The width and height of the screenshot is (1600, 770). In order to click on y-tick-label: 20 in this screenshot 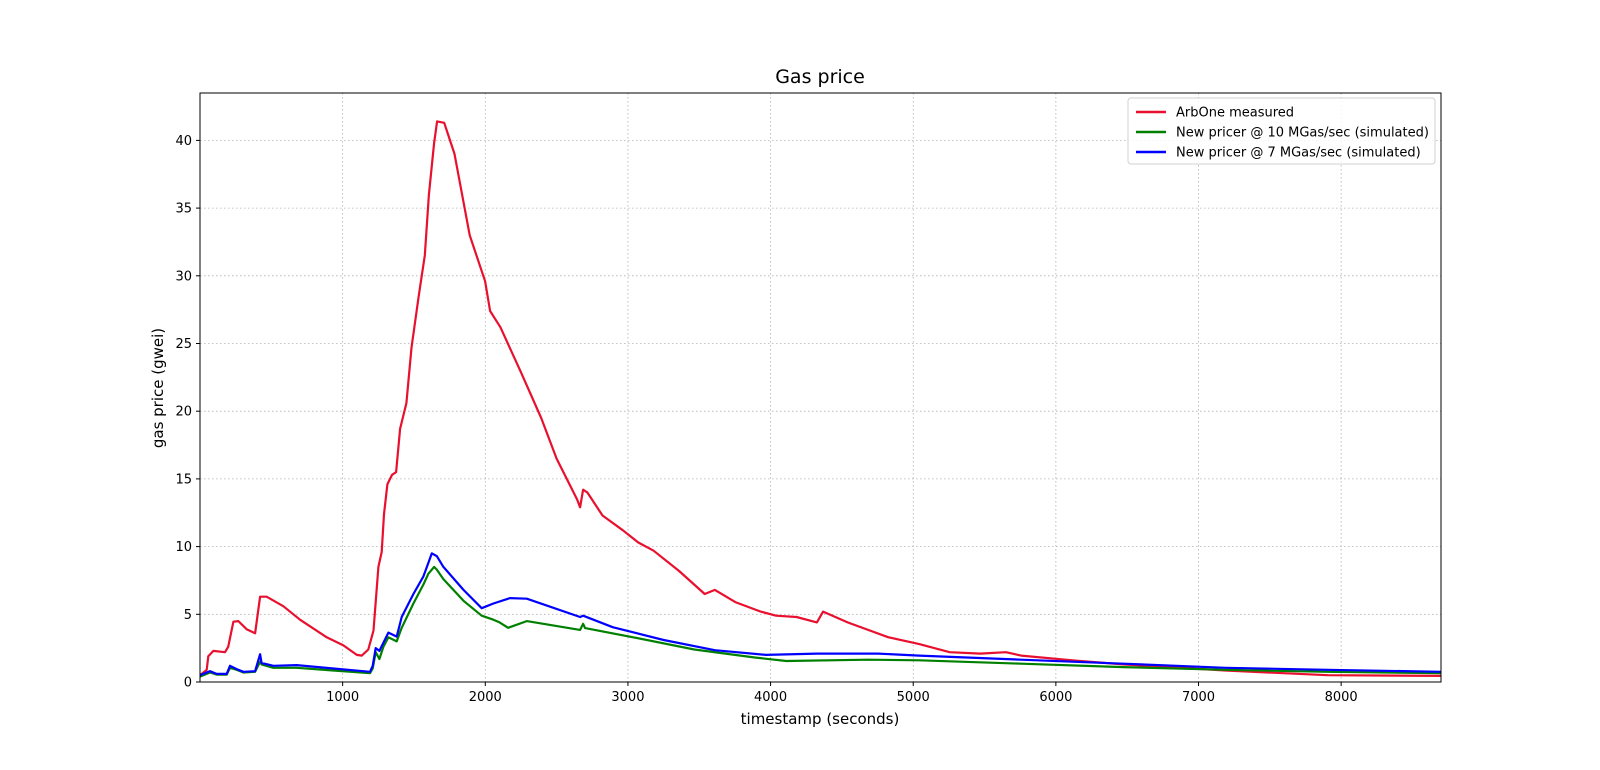, I will do `click(183, 412)`.